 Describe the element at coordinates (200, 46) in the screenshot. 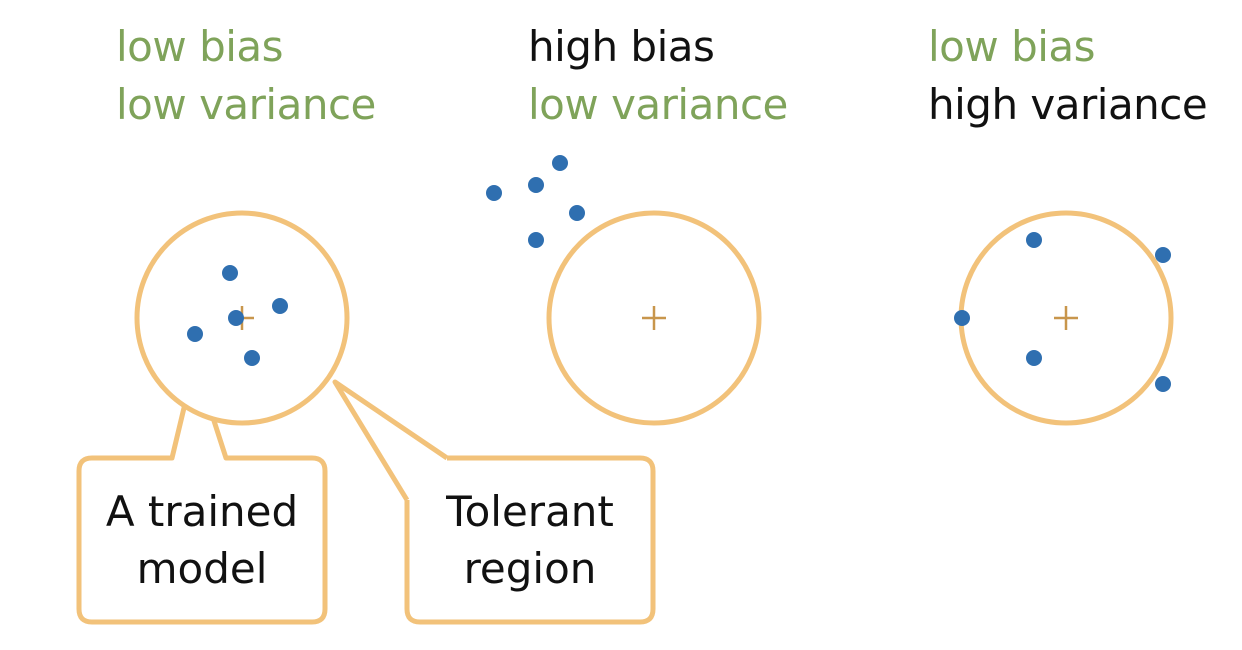

I see `panel1-bias-label: low bias` at that location.